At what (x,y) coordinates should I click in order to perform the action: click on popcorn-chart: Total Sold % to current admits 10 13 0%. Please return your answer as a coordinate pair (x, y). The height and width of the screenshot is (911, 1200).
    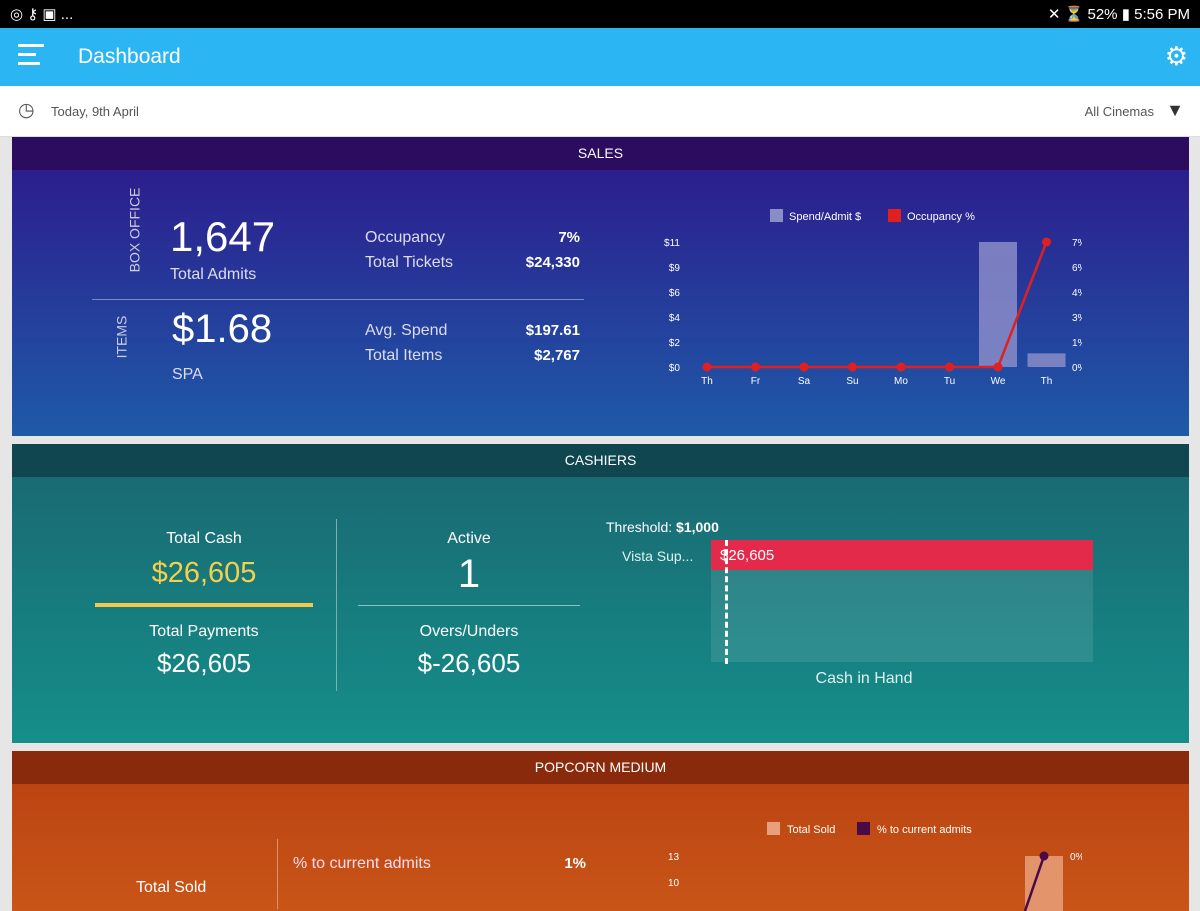
    Looking at the image, I should click on (875, 866).